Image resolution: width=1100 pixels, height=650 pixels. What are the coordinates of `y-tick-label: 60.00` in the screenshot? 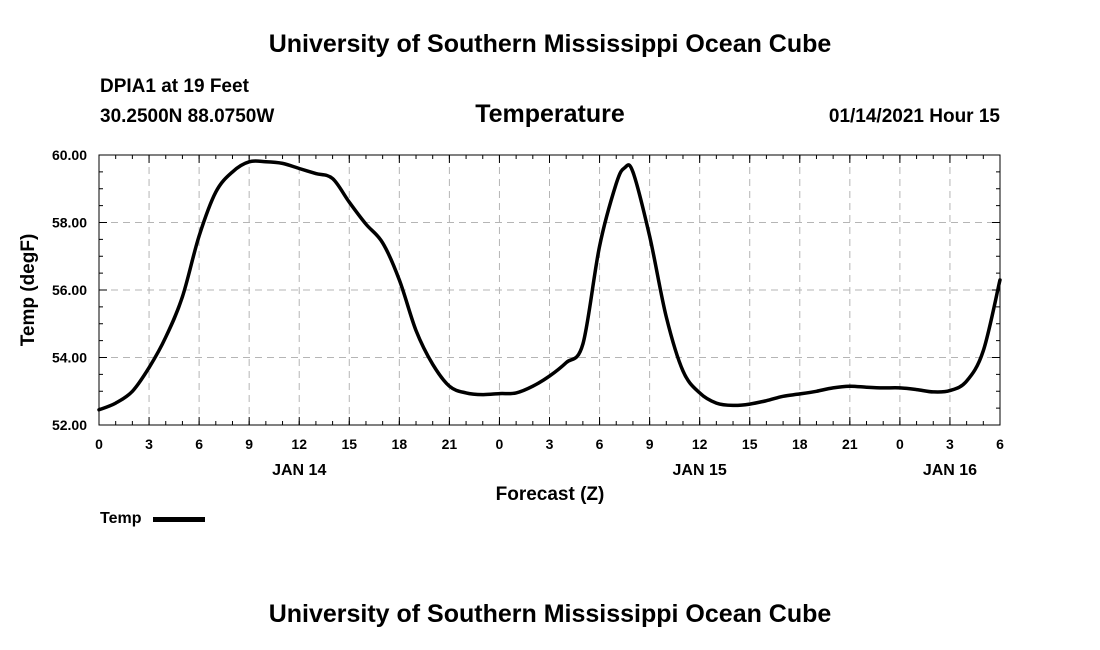 It's located at (69, 155).